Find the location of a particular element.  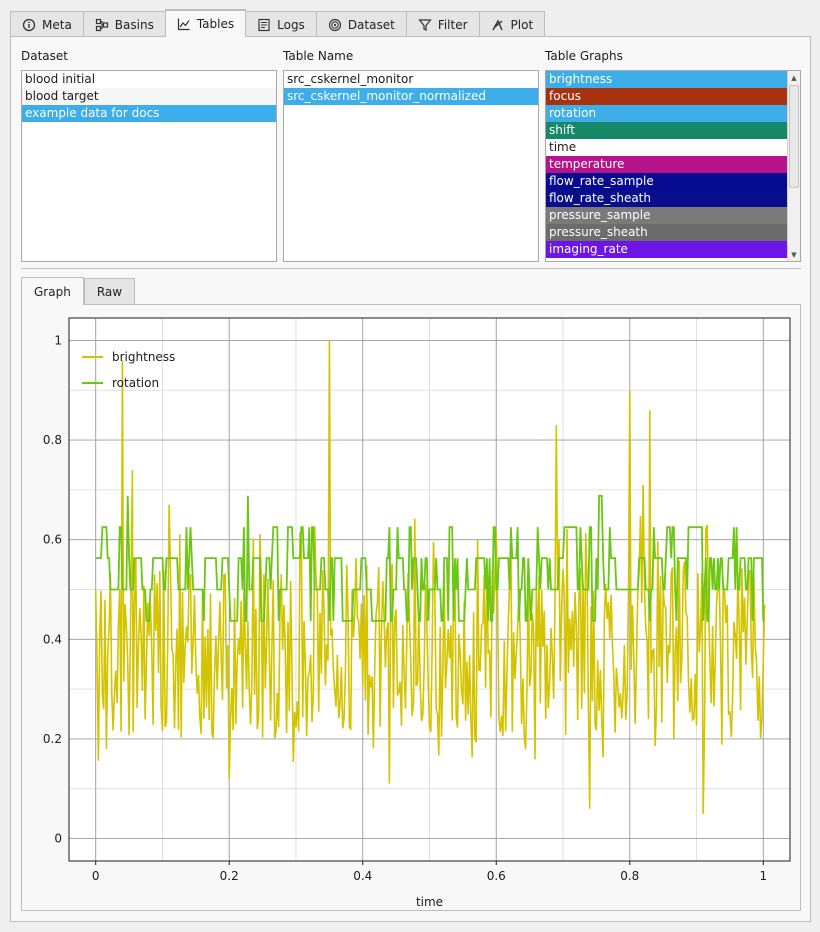

graph-item-brightness: brightness is located at coordinates (666, 79).